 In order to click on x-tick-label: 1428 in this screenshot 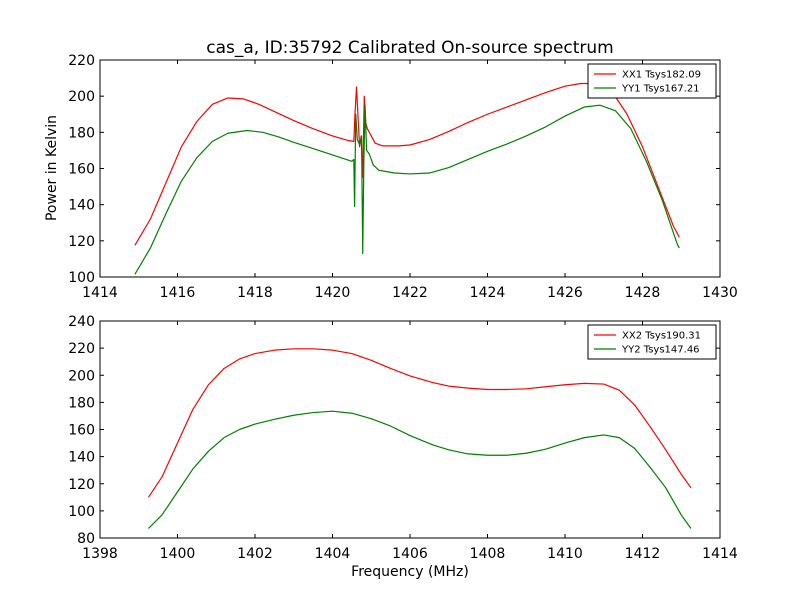, I will do `click(643, 293)`.